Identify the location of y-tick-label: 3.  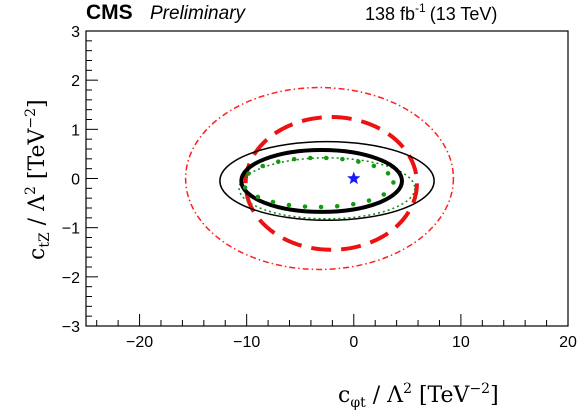
(75, 32).